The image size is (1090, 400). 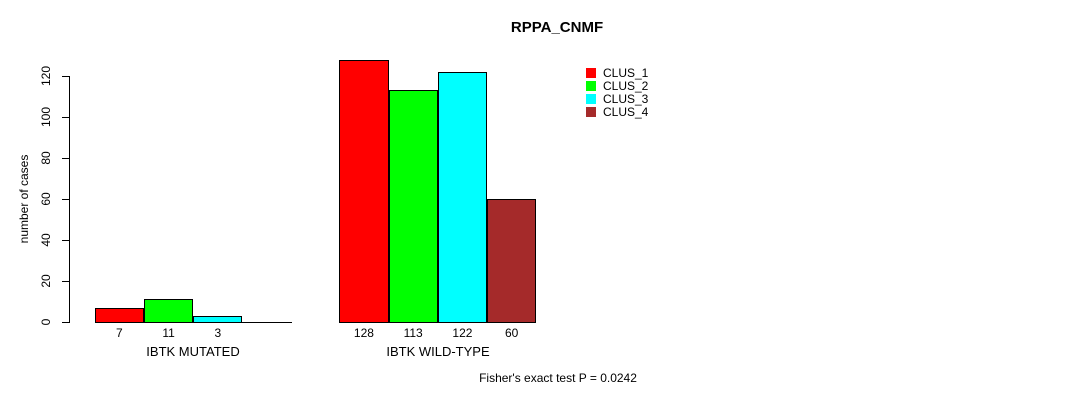 What do you see at coordinates (46, 322) in the screenshot?
I see `y-tick-label: 0` at bounding box center [46, 322].